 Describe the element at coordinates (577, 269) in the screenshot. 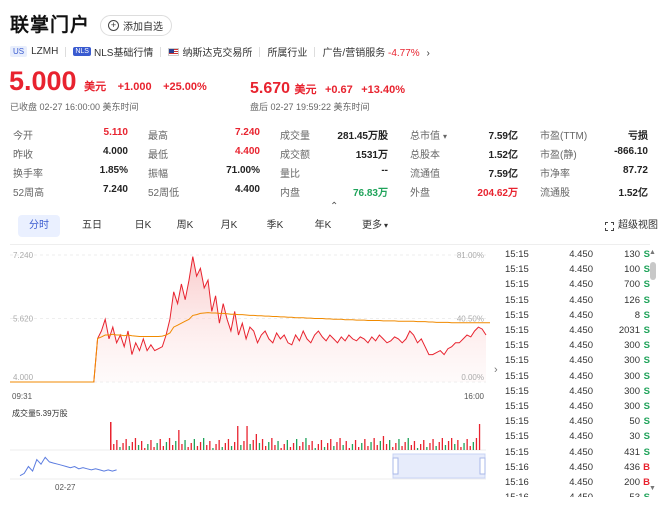

I see `trade-row: 15:15 4.450 100 S` at that location.